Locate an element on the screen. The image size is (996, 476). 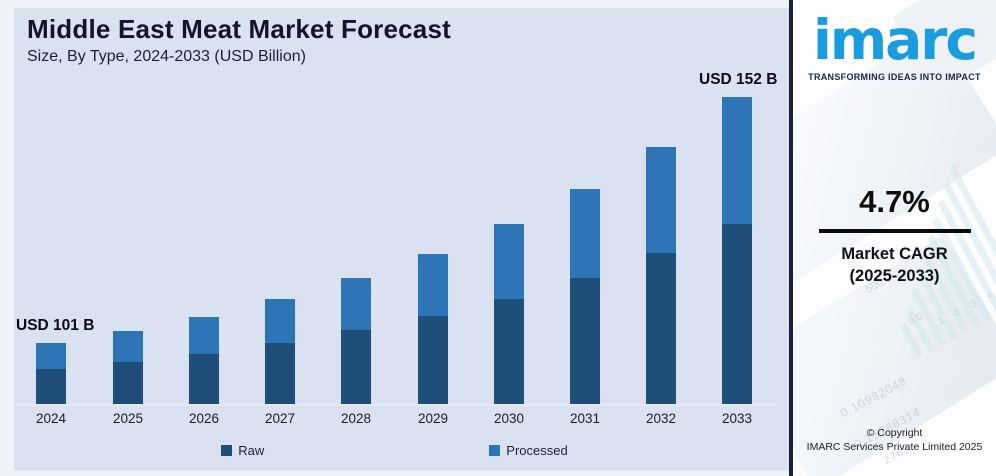
cagr-block: 4.7% Market CAGR (2025-2033) is located at coordinates (894, 236).